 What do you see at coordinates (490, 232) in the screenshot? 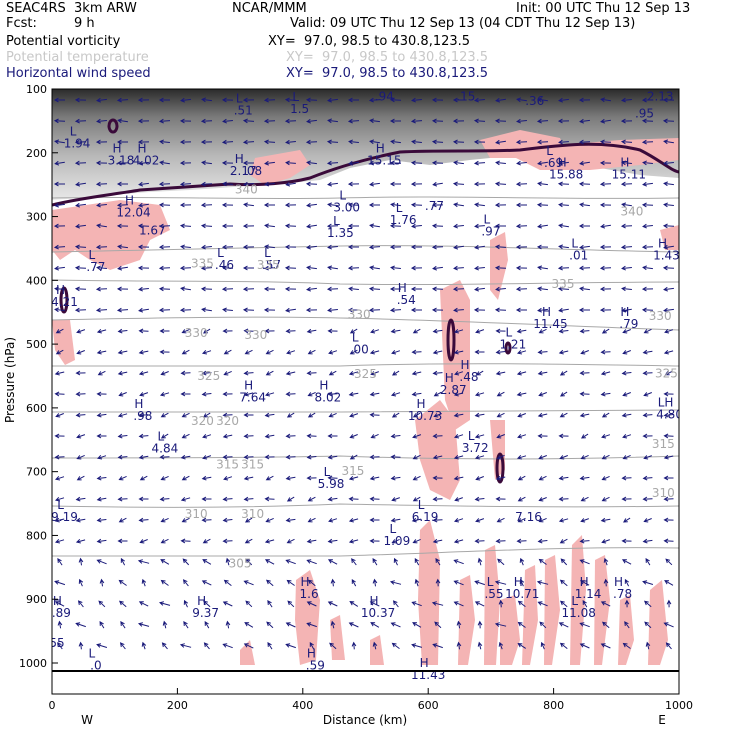
I see `extremum-value: .97` at bounding box center [490, 232].